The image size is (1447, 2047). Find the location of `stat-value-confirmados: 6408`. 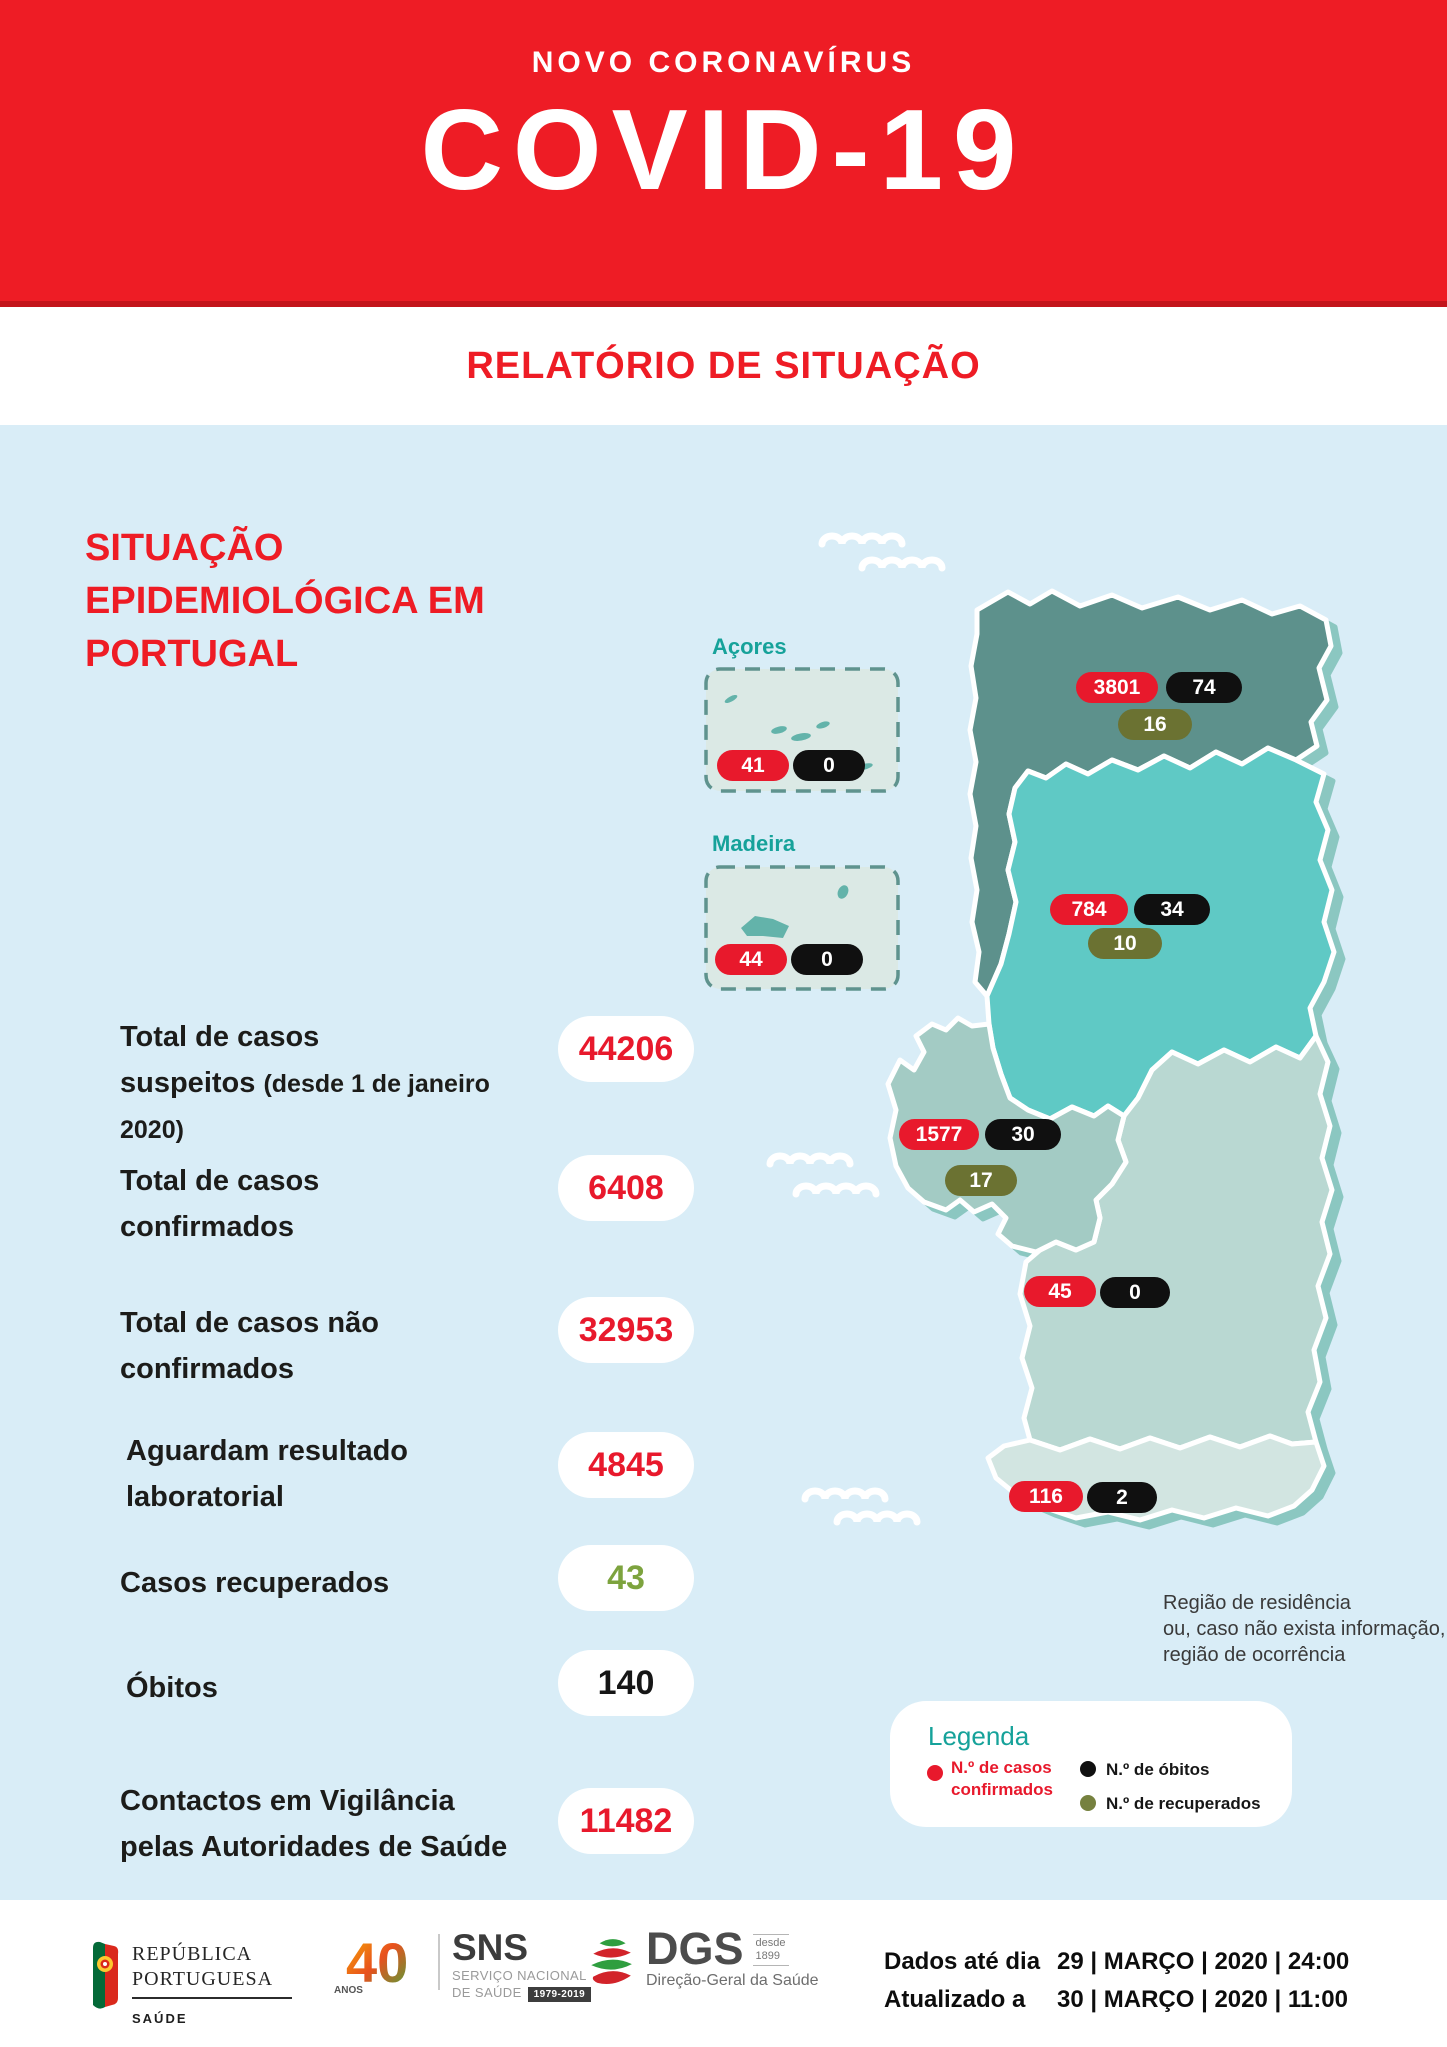

stat-value-confirmados: 6408 is located at coordinates (626, 1188).